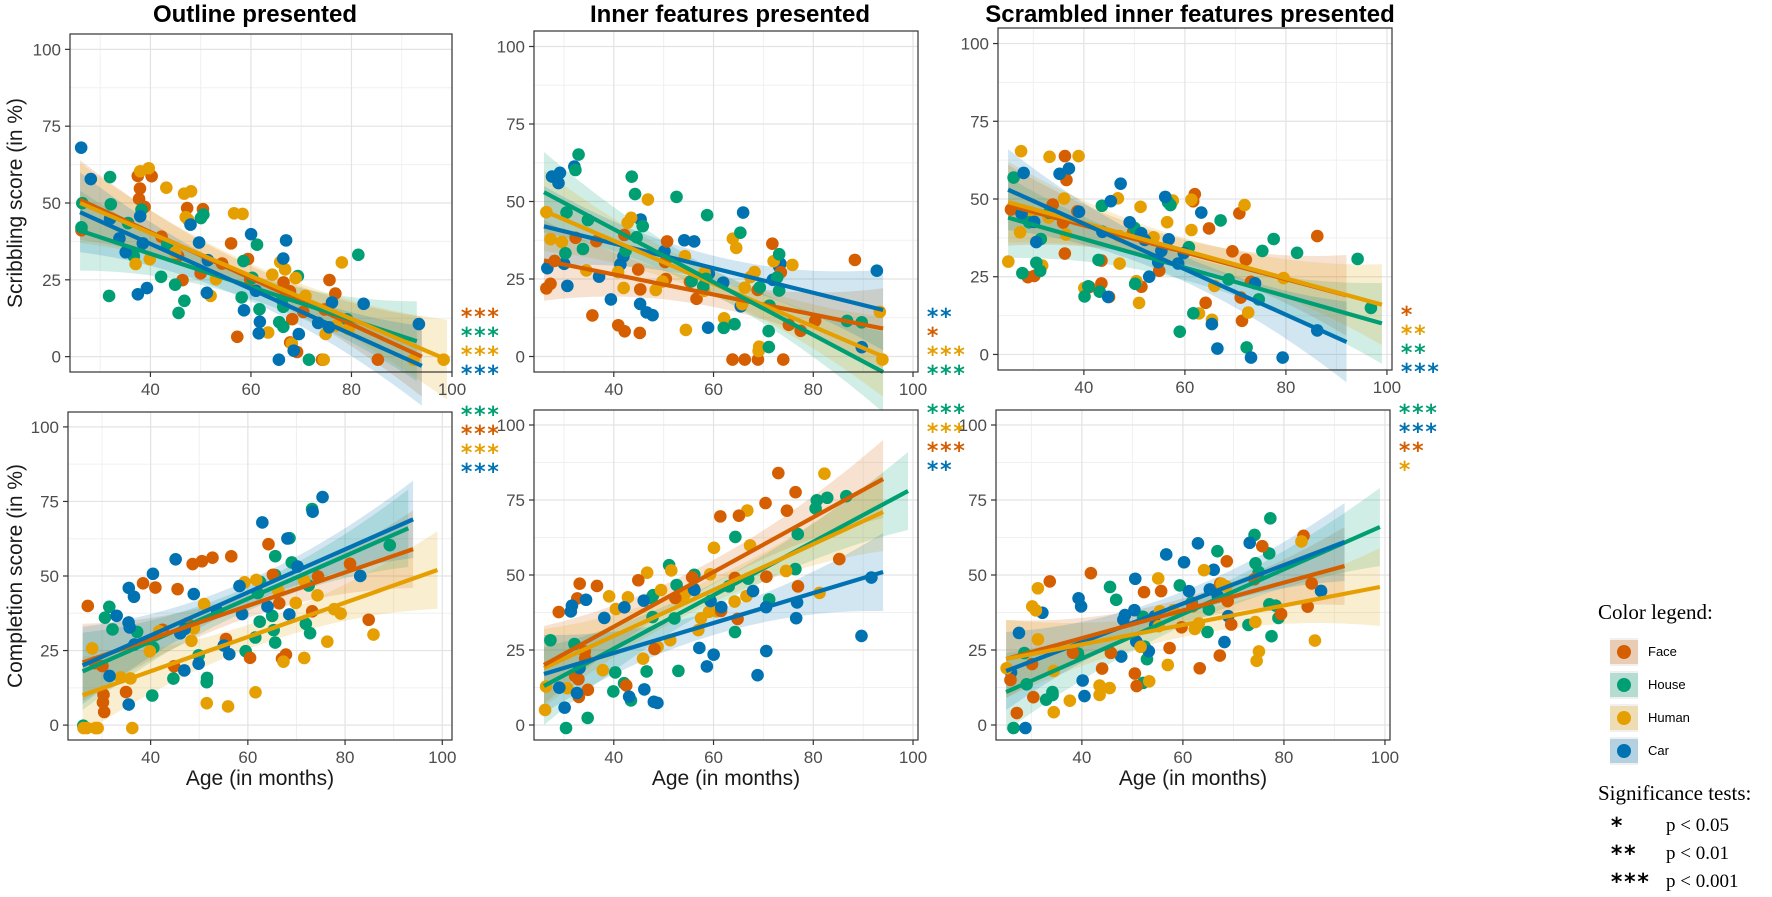 The height and width of the screenshot is (897, 1772). Describe the element at coordinates (613, 389) in the screenshot. I see `x-tick-label: 40` at that location.